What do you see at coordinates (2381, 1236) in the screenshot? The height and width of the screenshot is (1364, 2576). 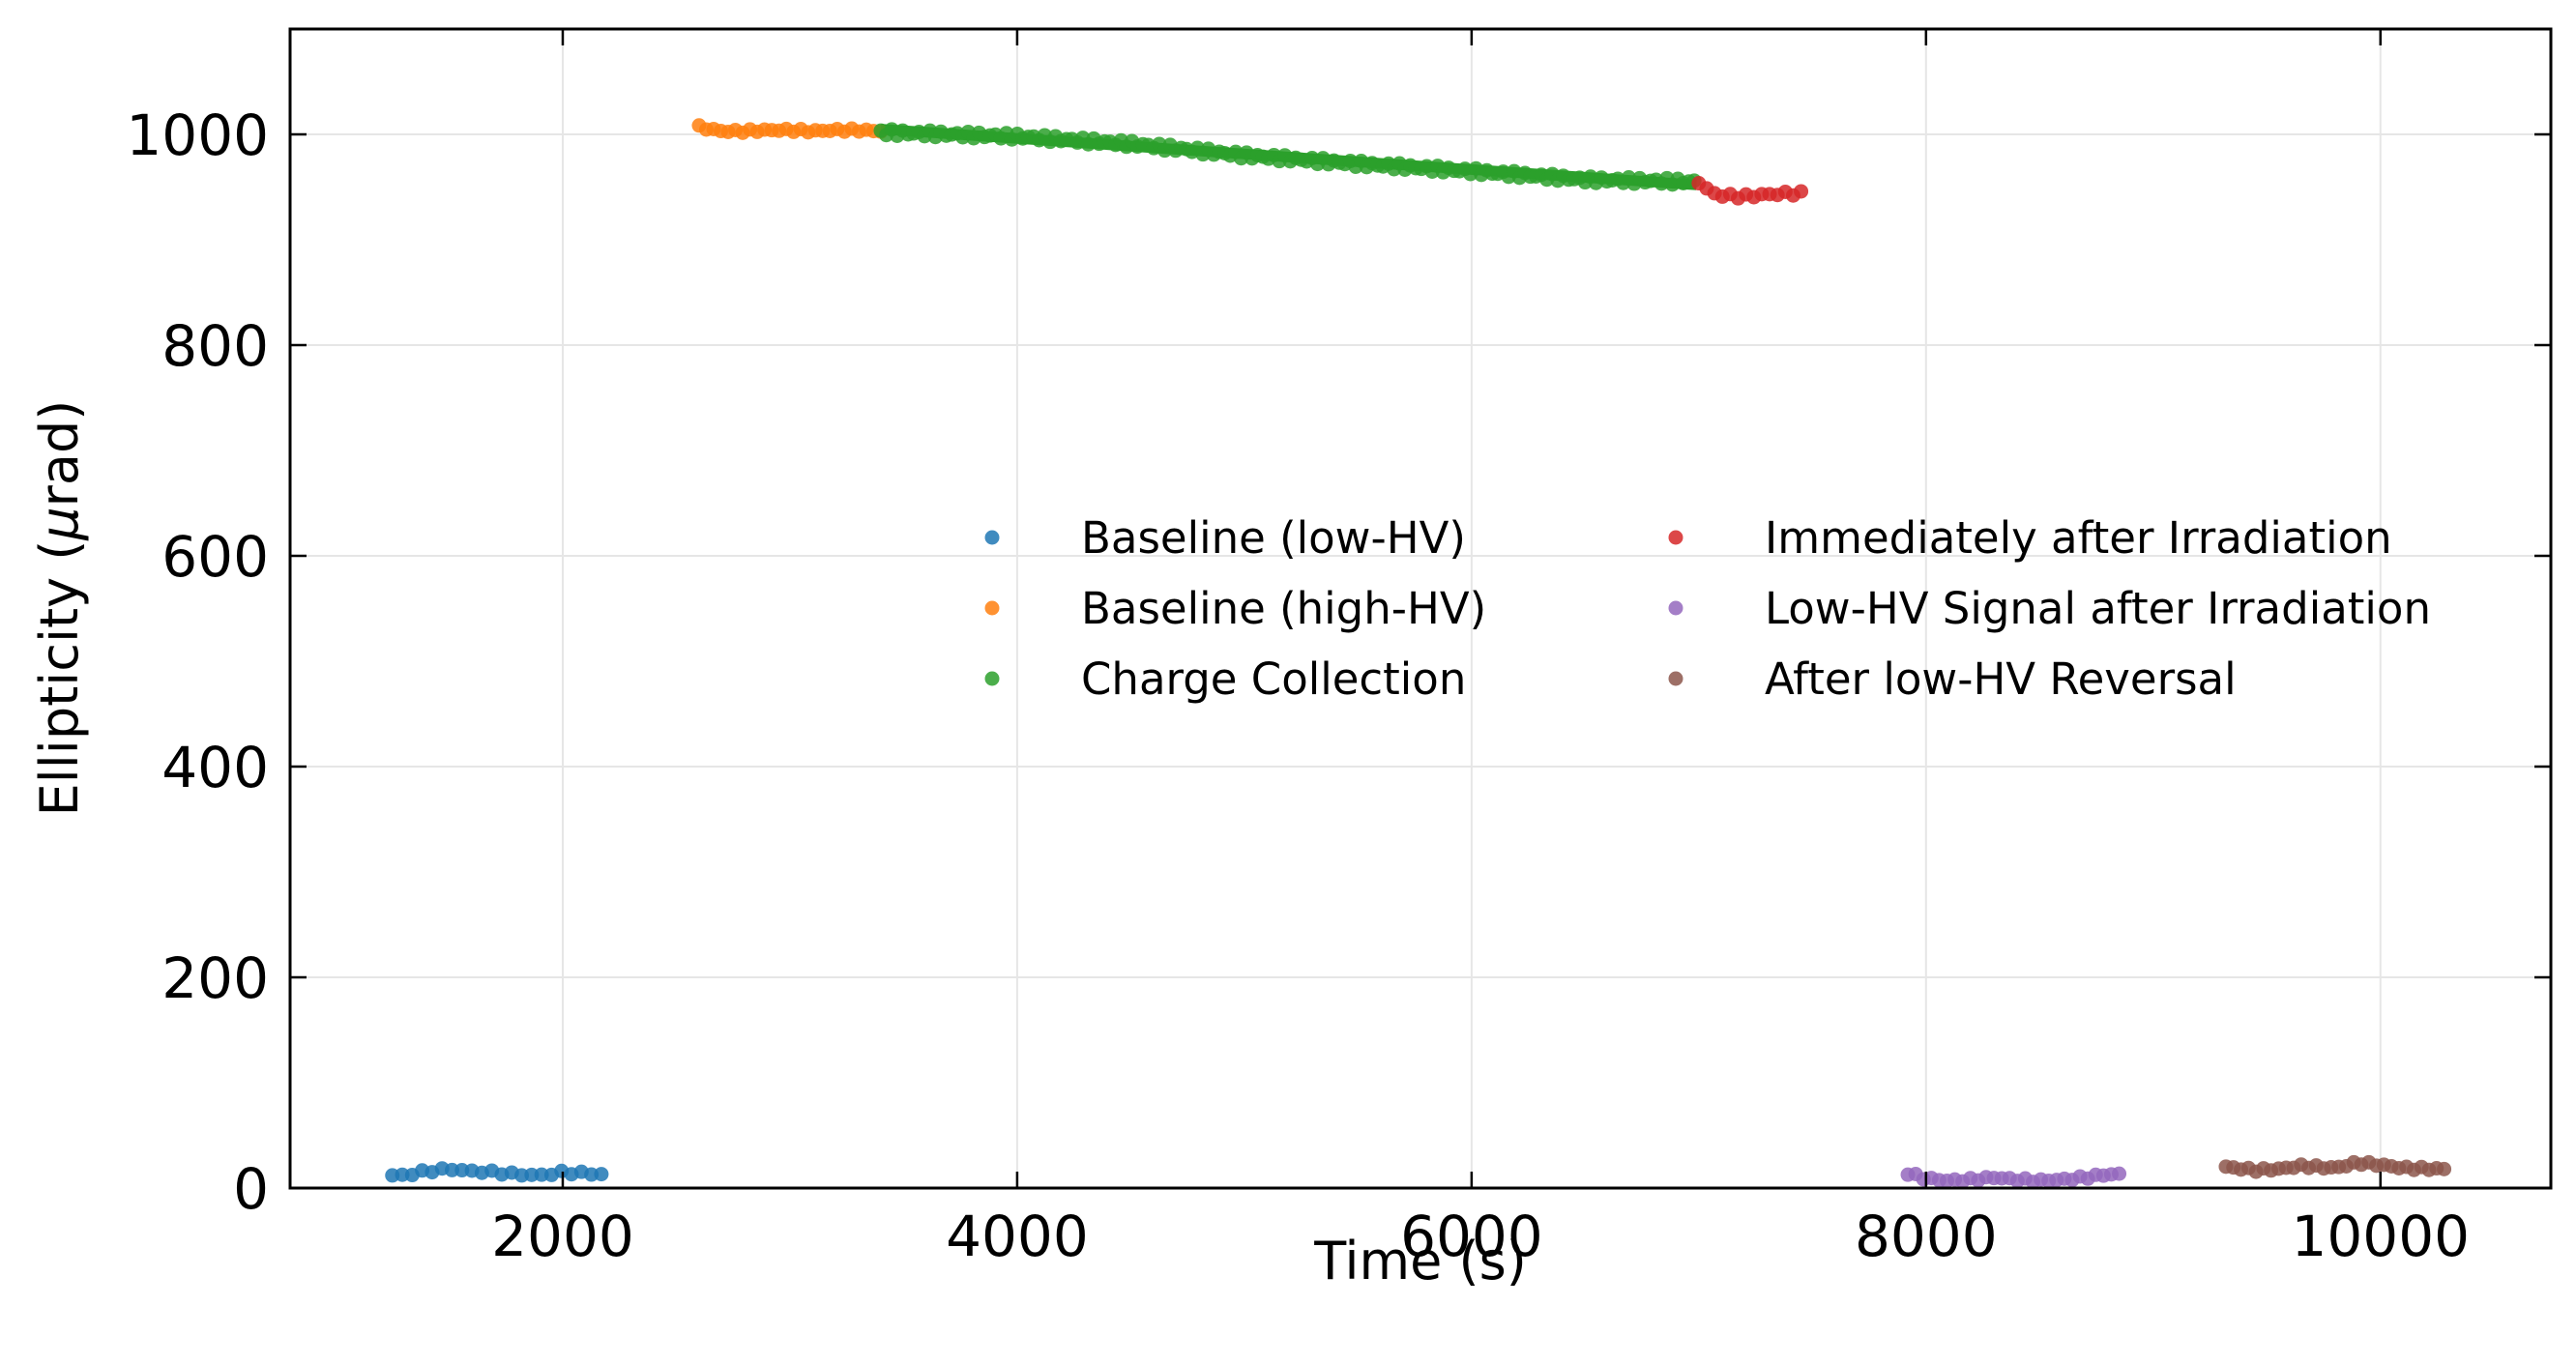 I see `x-tick-label: 10000` at bounding box center [2381, 1236].